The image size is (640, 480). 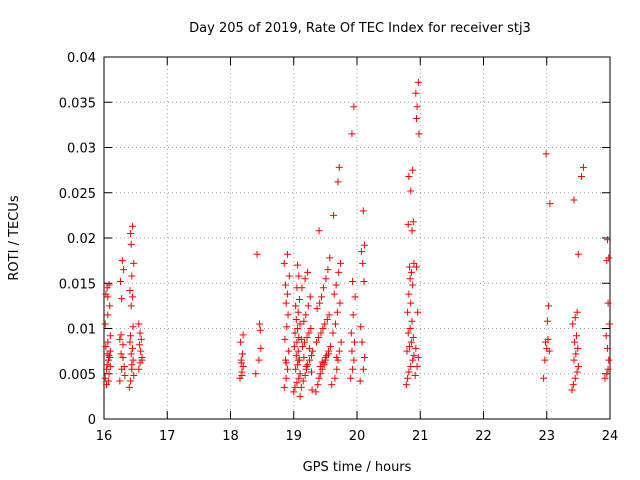 What do you see at coordinates (167, 436) in the screenshot?
I see `x-tick-label: 17` at bounding box center [167, 436].